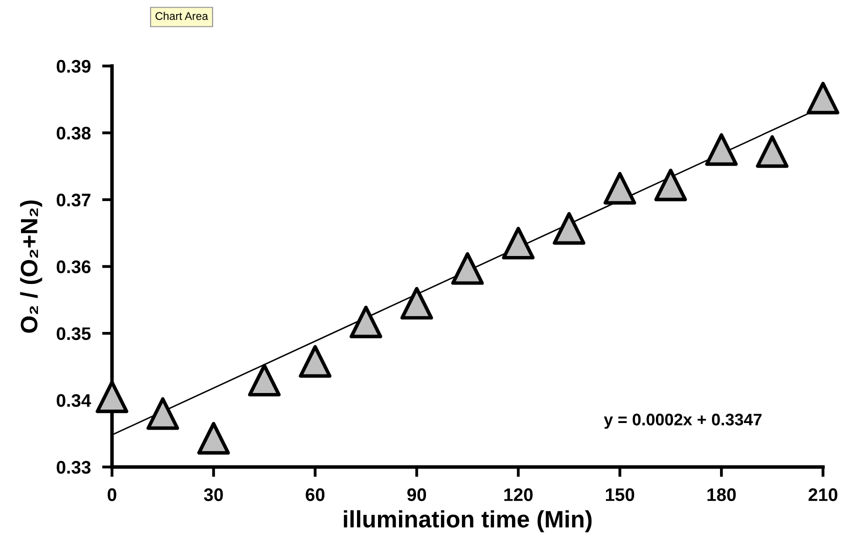 Image resolution: width=843 pixels, height=551 pixels. Describe the element at coordinates (823, 495) in the screenshot. I see `x-tick-label: 210` at that location.